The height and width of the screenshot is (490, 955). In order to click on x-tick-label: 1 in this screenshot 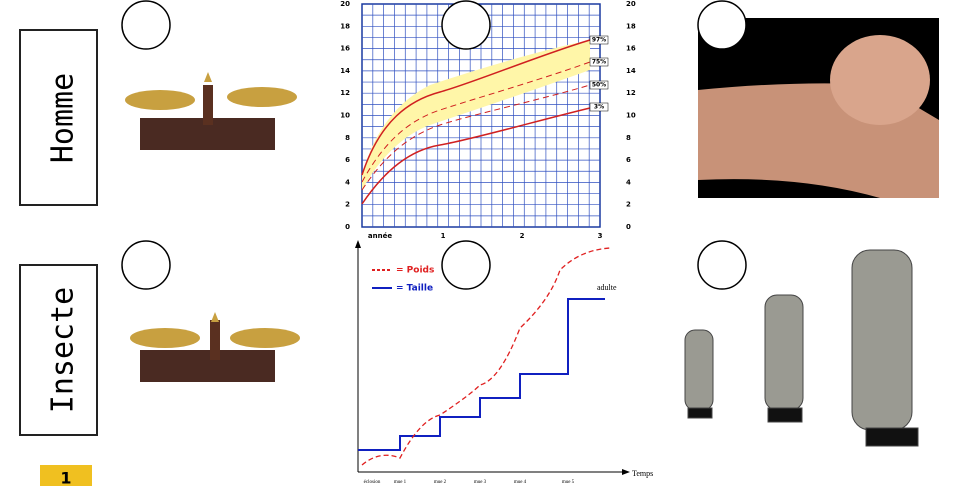, I will do `click(443, 236)`.